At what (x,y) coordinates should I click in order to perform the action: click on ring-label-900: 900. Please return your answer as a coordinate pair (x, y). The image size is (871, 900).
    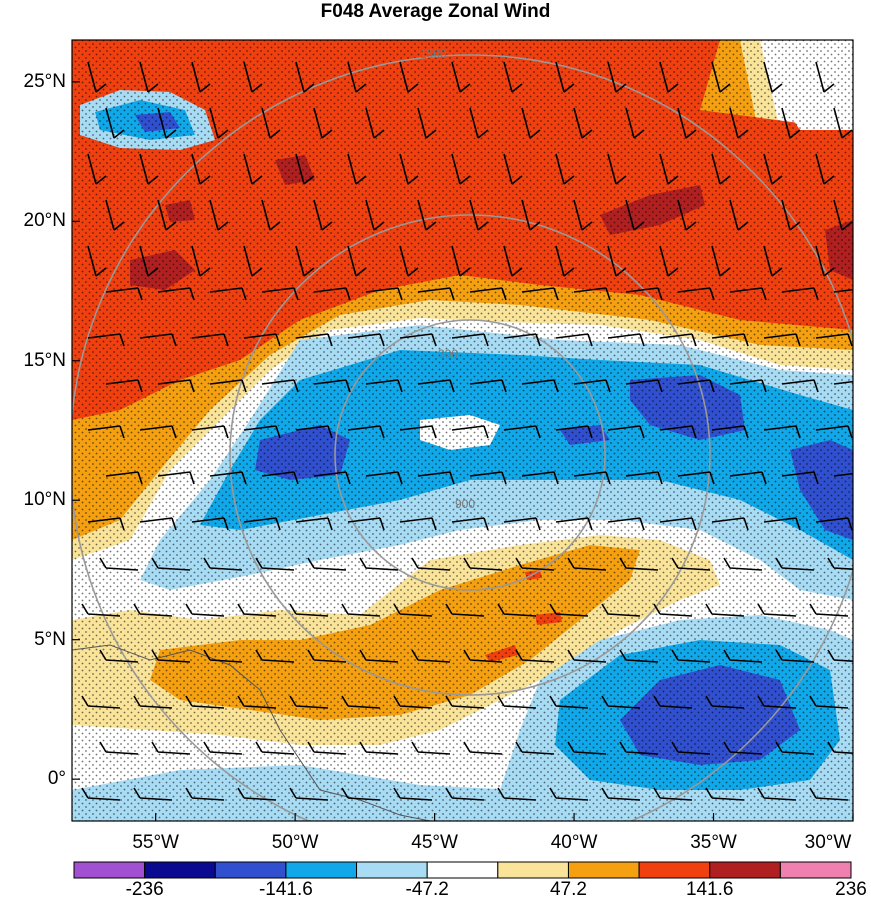
    Looking at the image, I should click on (465, 504).